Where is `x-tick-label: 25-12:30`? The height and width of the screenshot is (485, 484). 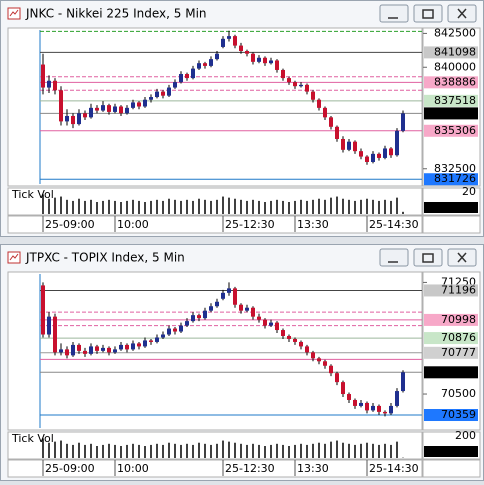 x-tick-label: 25-12:30 is located at coordinates (250, 224).